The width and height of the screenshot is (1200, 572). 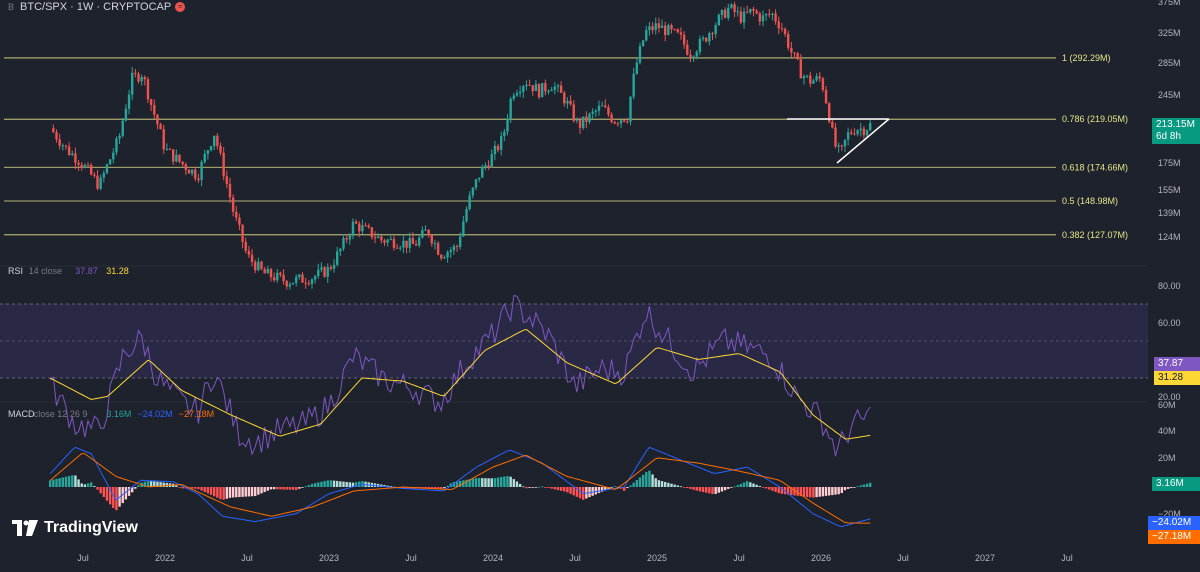 I want to click on last-price-pill: 213.15M 6d 8h, so click(x=1176, y=131).